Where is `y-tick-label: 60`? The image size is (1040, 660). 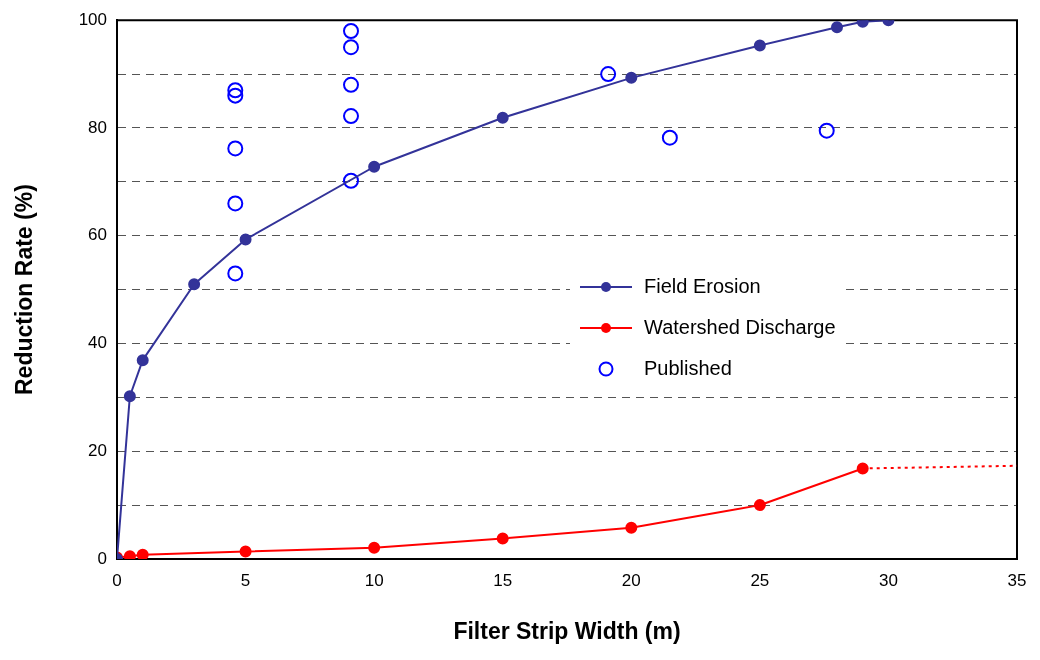 y-tick-label: 60 is located at coordinates (97, 235).